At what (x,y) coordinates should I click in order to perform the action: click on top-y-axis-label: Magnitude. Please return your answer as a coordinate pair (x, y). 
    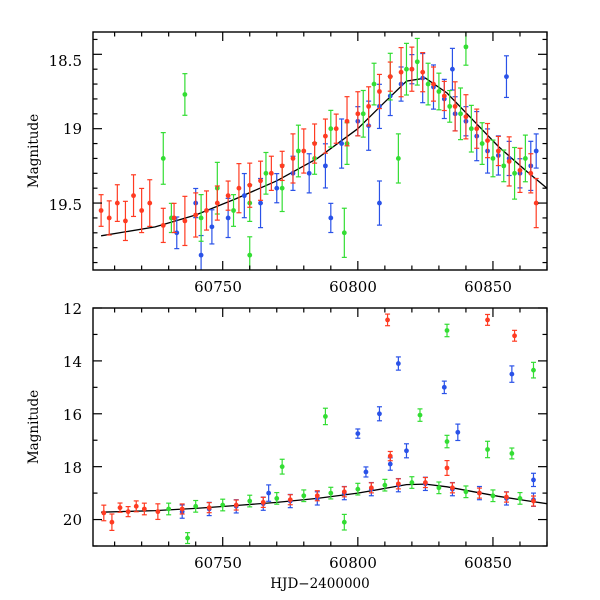
    Looking at the image, I should click on (34, 151).